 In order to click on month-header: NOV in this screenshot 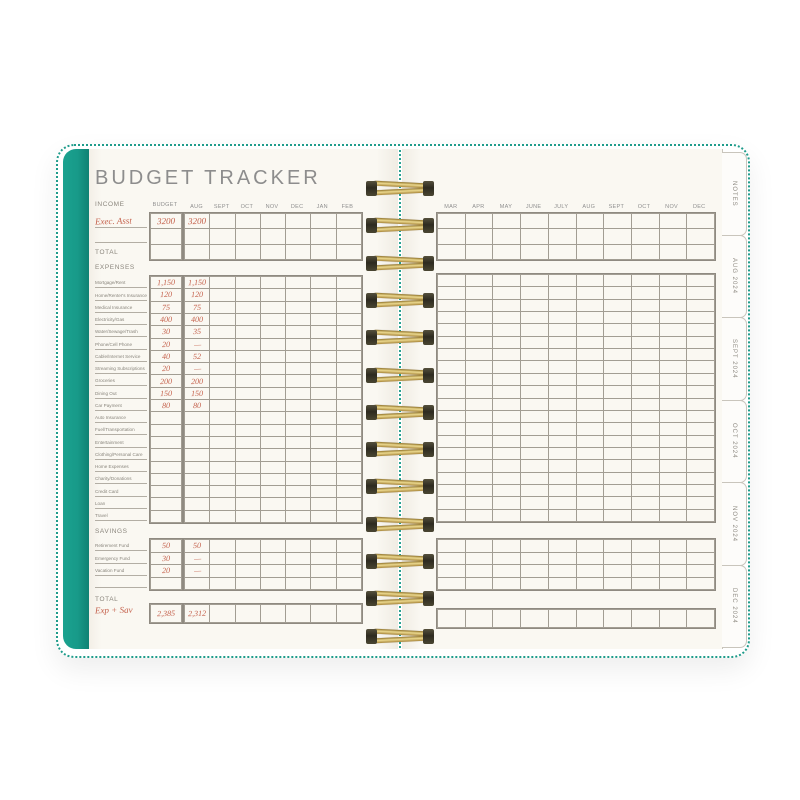, I will do `click(671, 207)`.